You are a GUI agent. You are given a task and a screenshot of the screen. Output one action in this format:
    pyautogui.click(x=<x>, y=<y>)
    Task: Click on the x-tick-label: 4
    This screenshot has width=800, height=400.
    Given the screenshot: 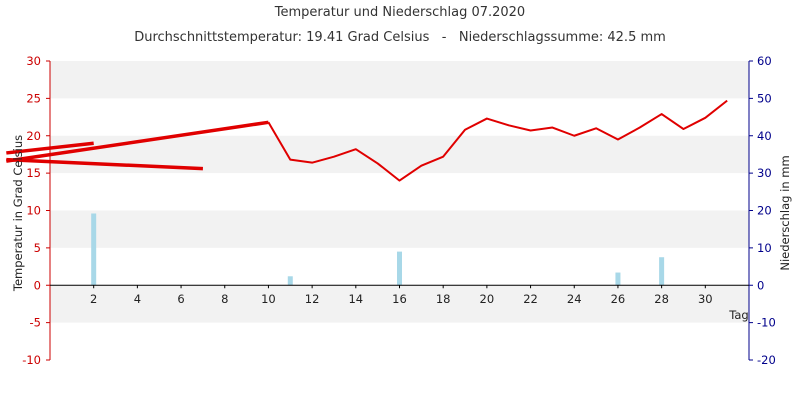 What is the action you would take?
    pyautogui.click(x=137, y=299)
    